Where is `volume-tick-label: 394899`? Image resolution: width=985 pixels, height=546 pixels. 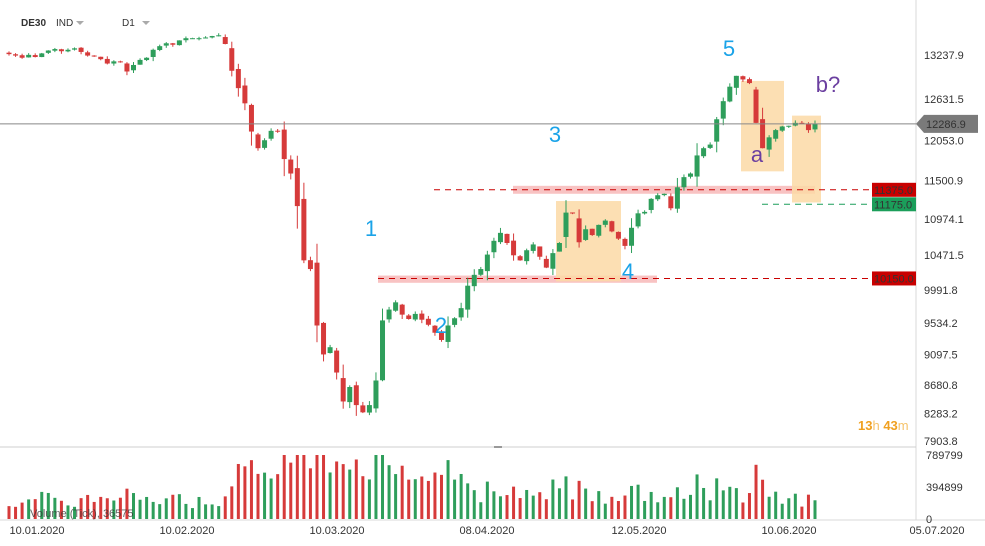 volume-tick-label: 394899 is located at coordinates (944, 488).